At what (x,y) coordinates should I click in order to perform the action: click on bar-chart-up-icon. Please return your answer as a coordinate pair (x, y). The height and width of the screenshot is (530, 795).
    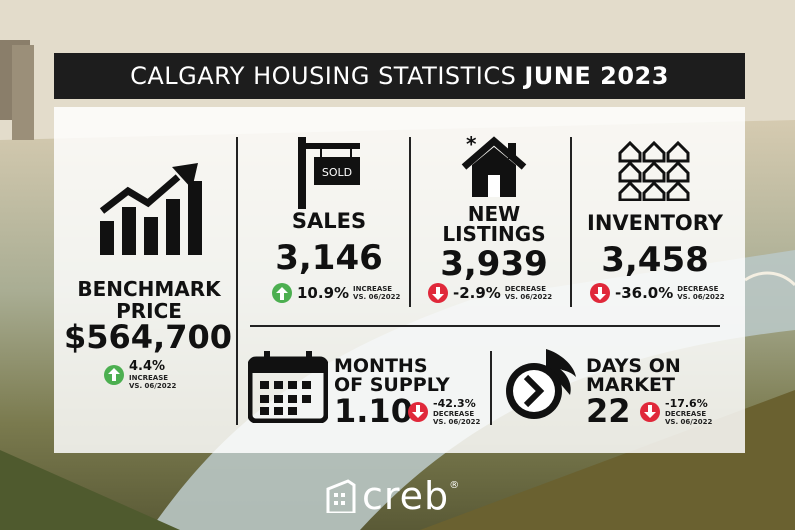
    Looking at the image, I should click on (150, 209).